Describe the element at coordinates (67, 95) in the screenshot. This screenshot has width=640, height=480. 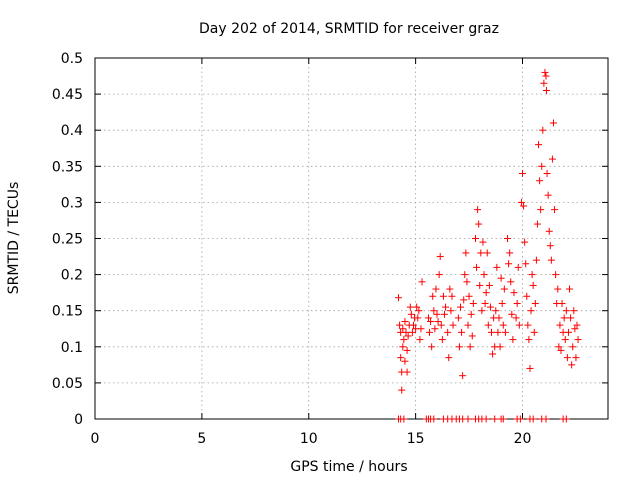
I see `y-tick-label: 0.45` at that location.